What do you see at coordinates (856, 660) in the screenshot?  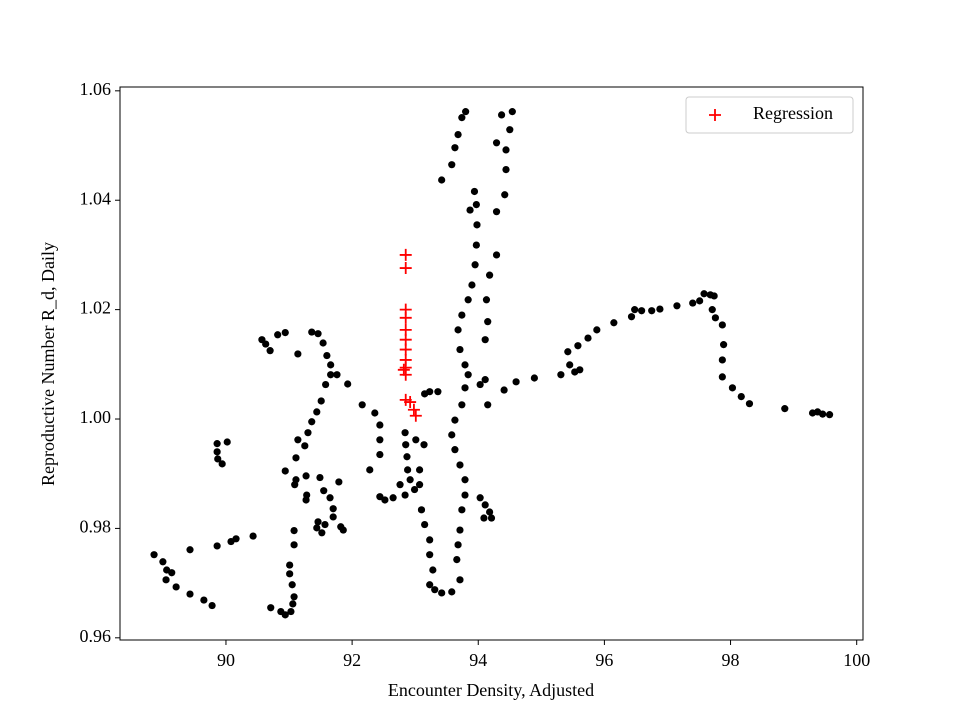 I see `x-tick-label: 100` at bounding box center [856, 660].